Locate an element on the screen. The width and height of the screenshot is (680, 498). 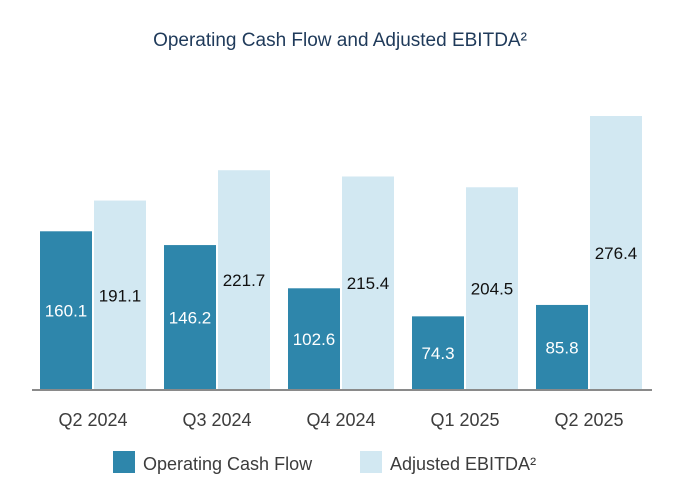
bar-adjusted-ebitda-q3-2024 is located at coordinates (244, 280).